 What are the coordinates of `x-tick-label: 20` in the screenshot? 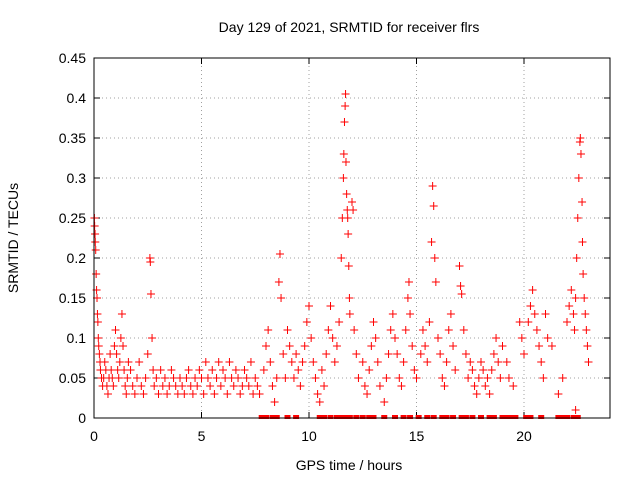 It's located at (524, 436).